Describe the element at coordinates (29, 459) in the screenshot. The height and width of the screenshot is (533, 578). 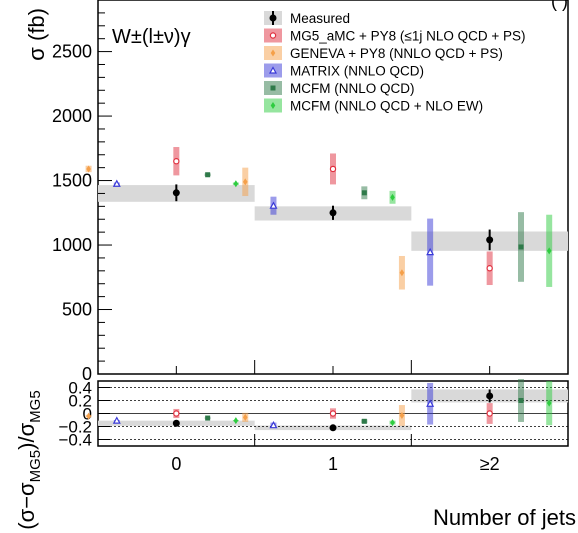
I see `ratio-ylabel: (σ−σMG5)/σMG5` at that location.